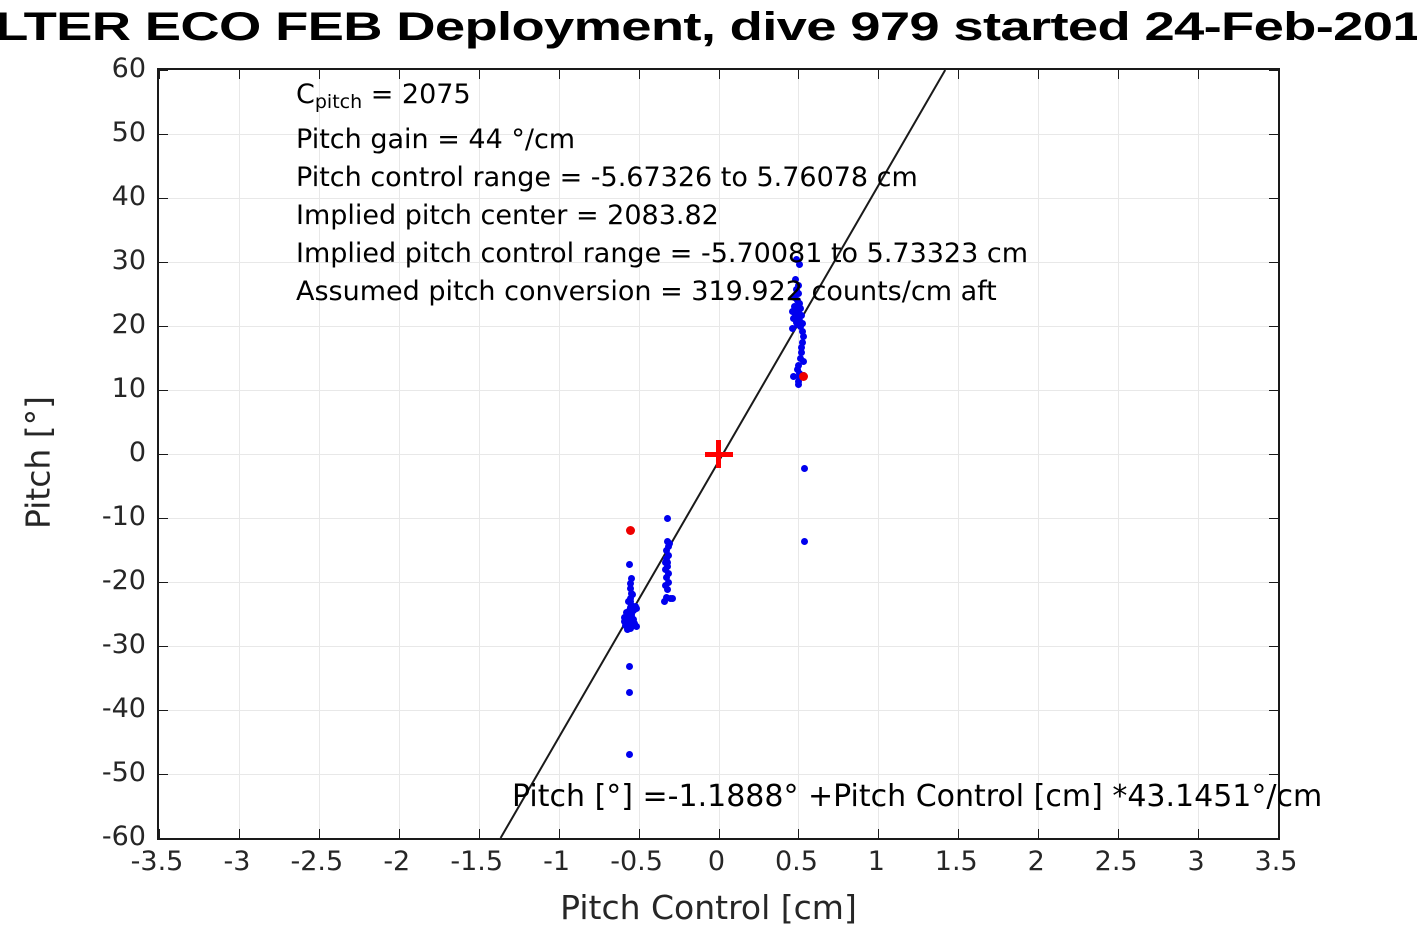  Describe the element at coordinates (305, 94) in the screenshot. I see `c-pitch-symbol: C` at that location.